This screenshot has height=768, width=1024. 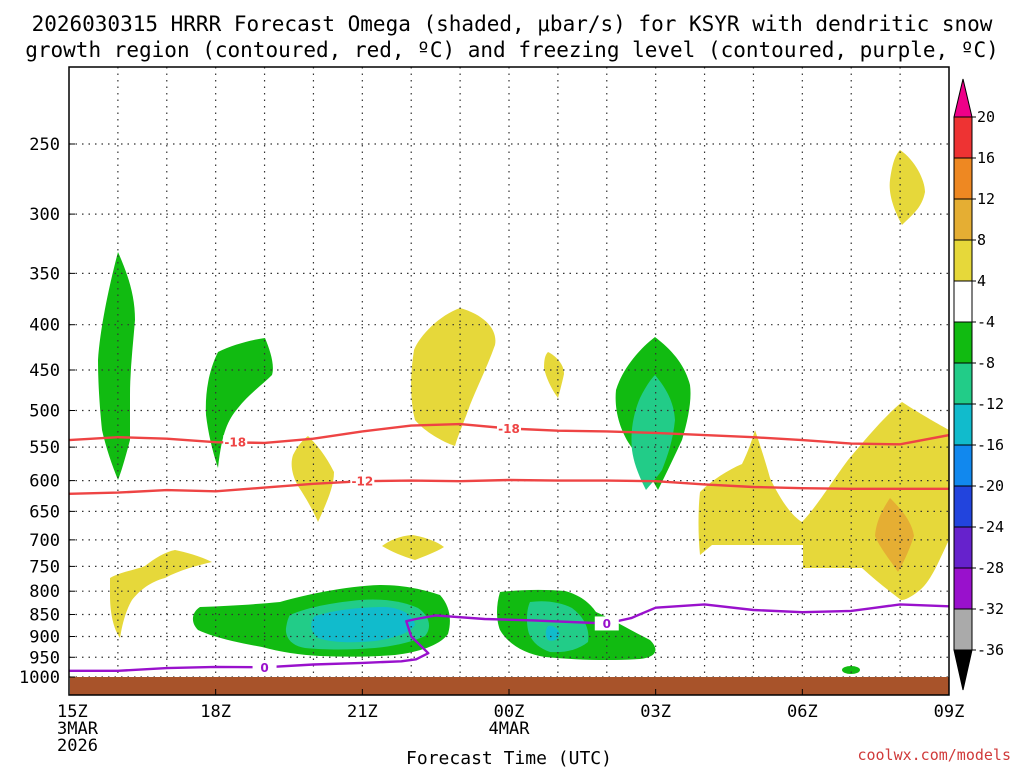 I want to click on colorbar-label-0: 20, so click(x=986, y=117).